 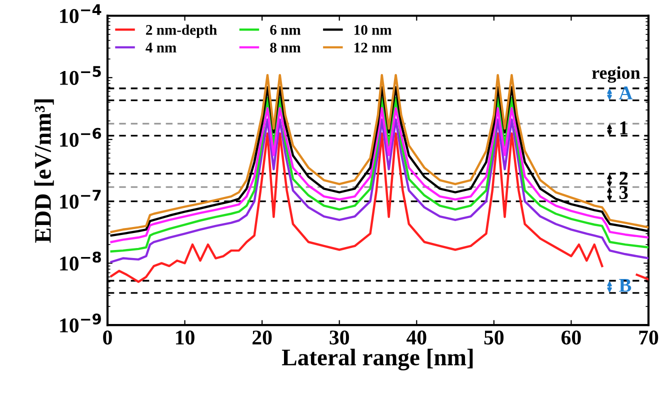 What do you see at coordinates (373, 30) in the screenshot?
I see `legend-label: 10 nm` at bounding box center [373, 30].